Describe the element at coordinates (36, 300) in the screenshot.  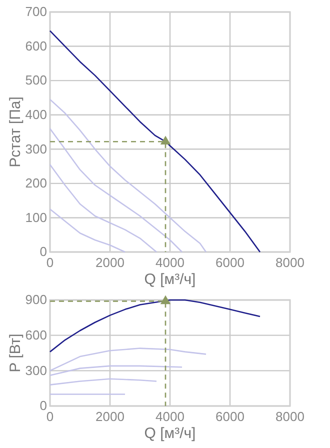
I see `y-tick-label: 900` at that location.